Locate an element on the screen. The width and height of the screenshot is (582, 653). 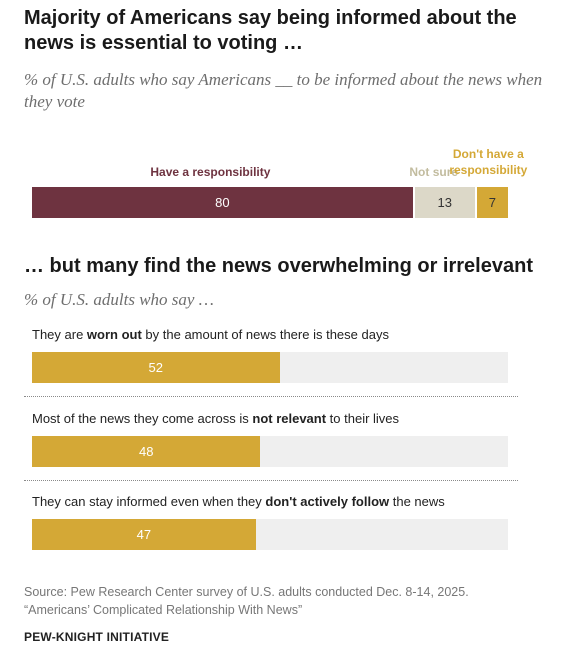
legend-dont-have-line2: responsibility is located at coordinates (488, 170).